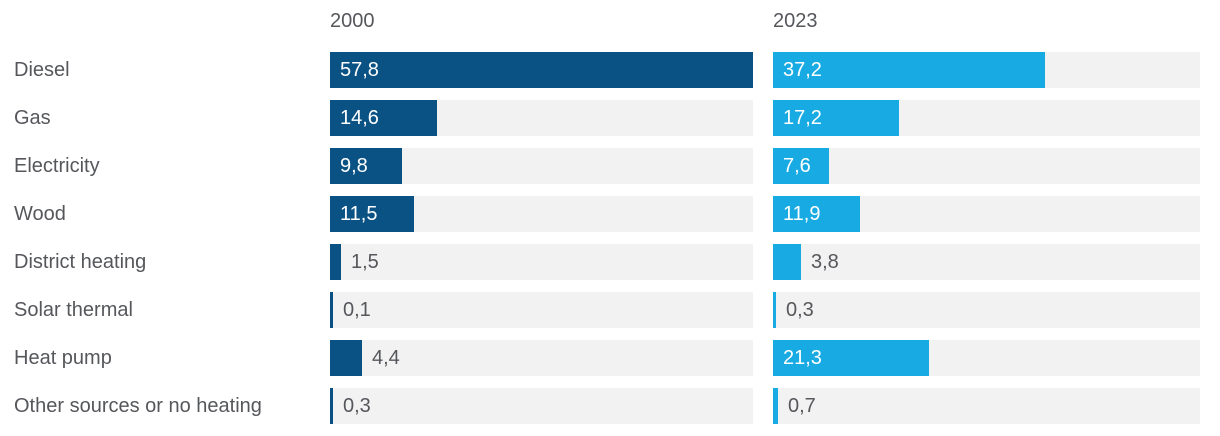  Describe the element at coordinates (80, 262) in the screenshot. I see `category-label: District heating` at that location.